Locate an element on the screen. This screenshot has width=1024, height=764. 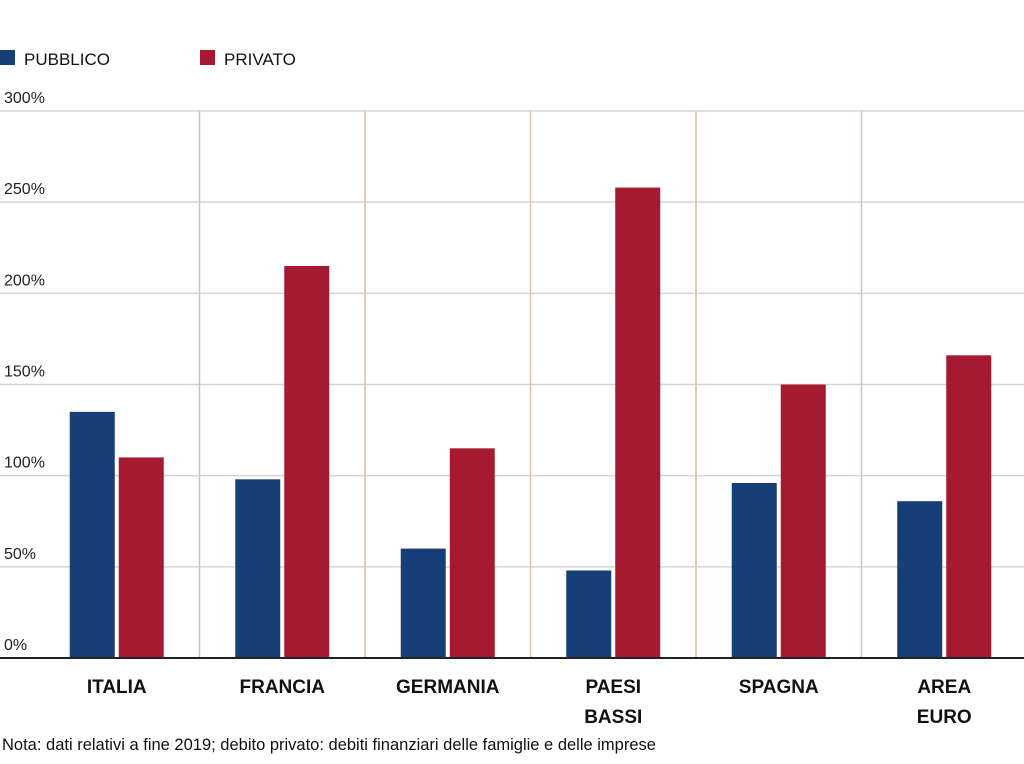
bar-pubblico-italia is located at coordinates (92, 534).